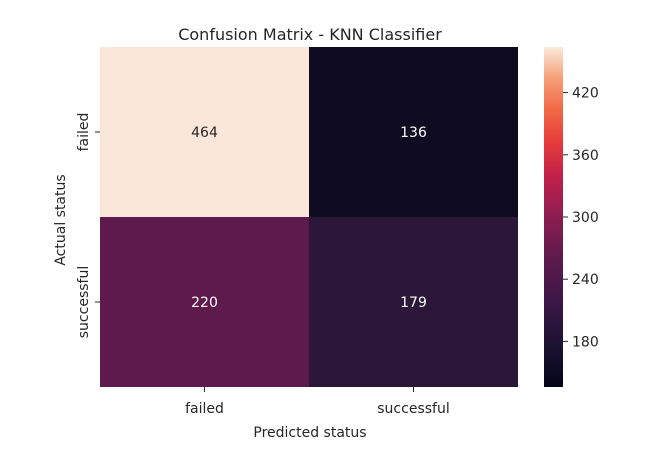 The image size is (668, 452). I want to click on x-tick-label: successful, so click(413, 409).